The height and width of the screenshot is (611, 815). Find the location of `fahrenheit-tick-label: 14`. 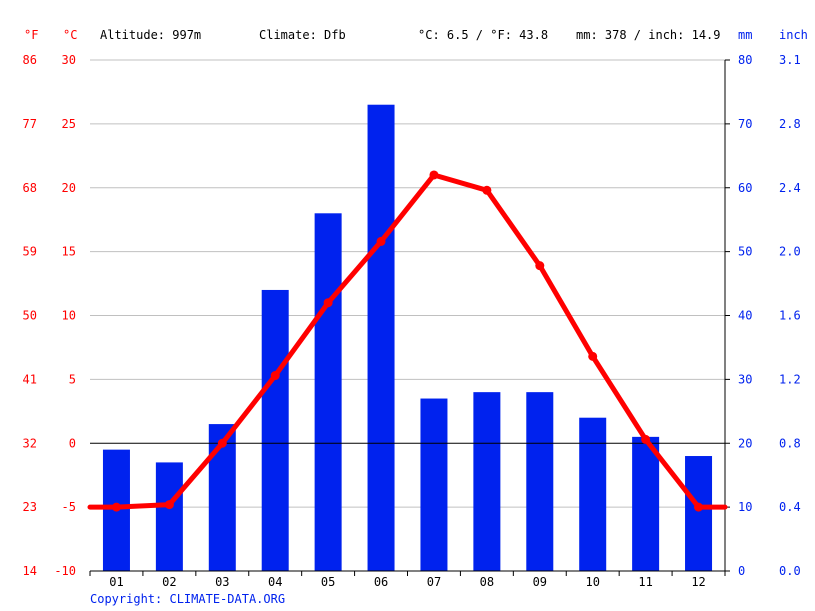

fahrenheit-tick-label: 14 is located at coordinates (30, 571).